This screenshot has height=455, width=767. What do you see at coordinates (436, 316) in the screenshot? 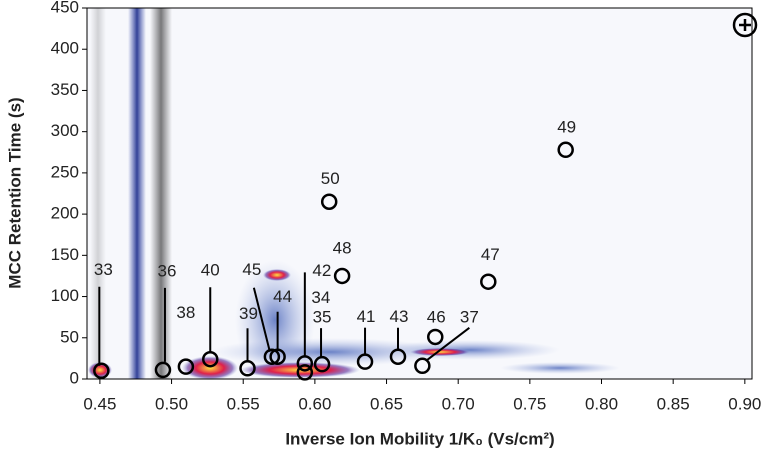
I see `point-label: 46` at bounding box center [436, 316].